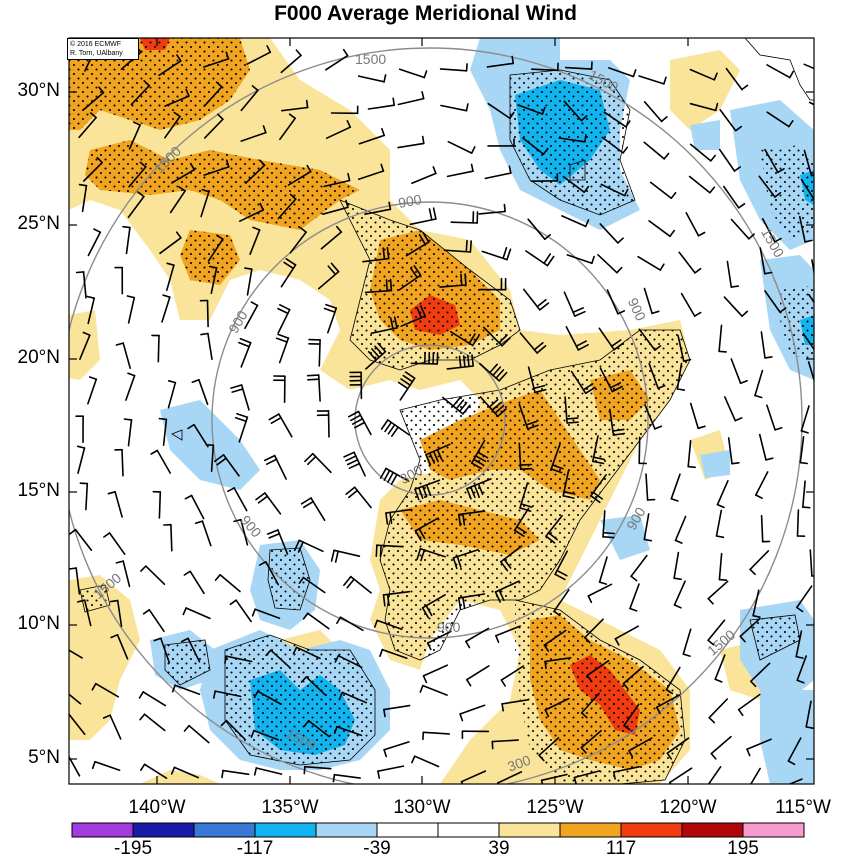  Describe the element at coordinates (96, 44) in the screenshot. I see `credit-line-1: © 2016 ECMWF` at that location.